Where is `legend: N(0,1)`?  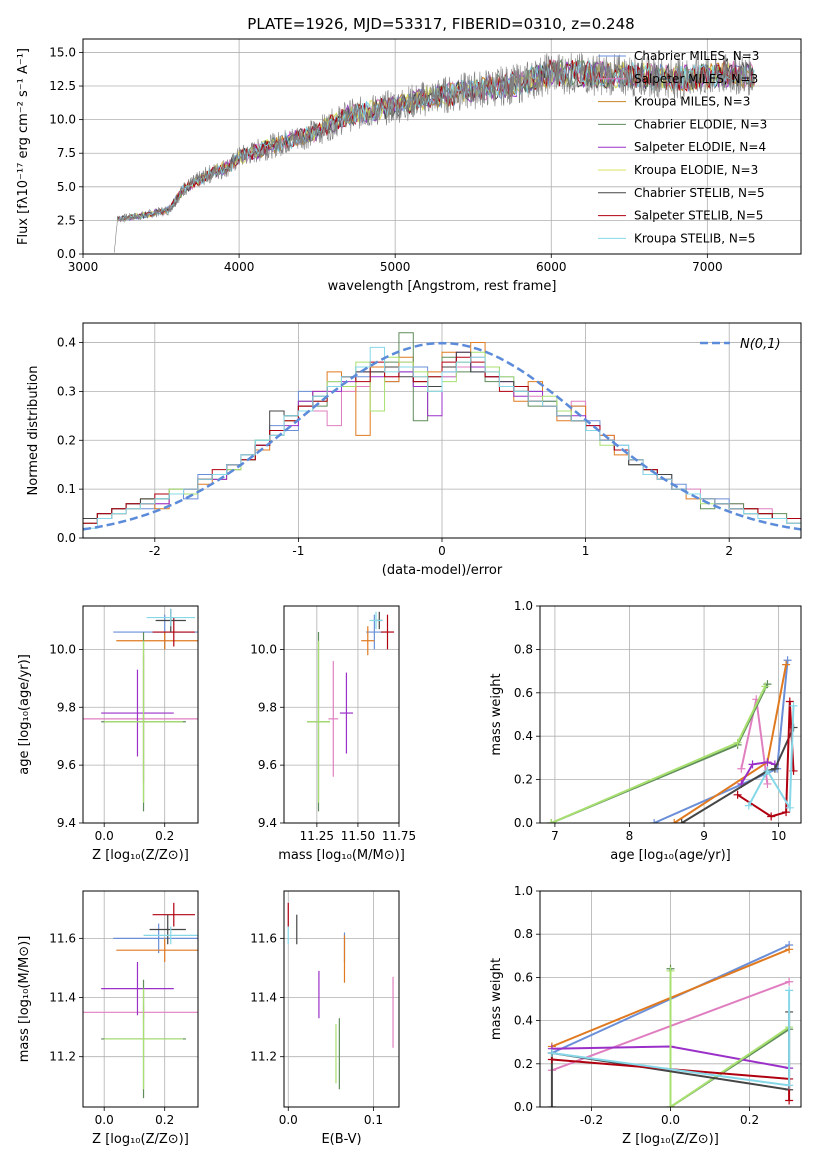
legend: N(0,1) is located at coordinates (740, 344).